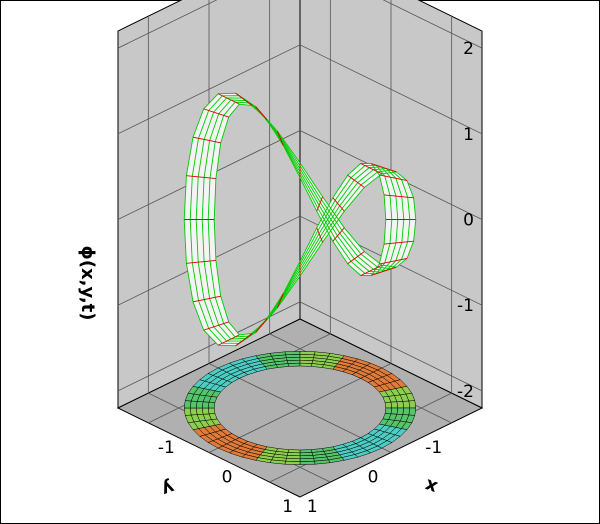 The height and width of the screenshot is (524, 600). I want to click on z-tick-label: -2, so click(465, 392).